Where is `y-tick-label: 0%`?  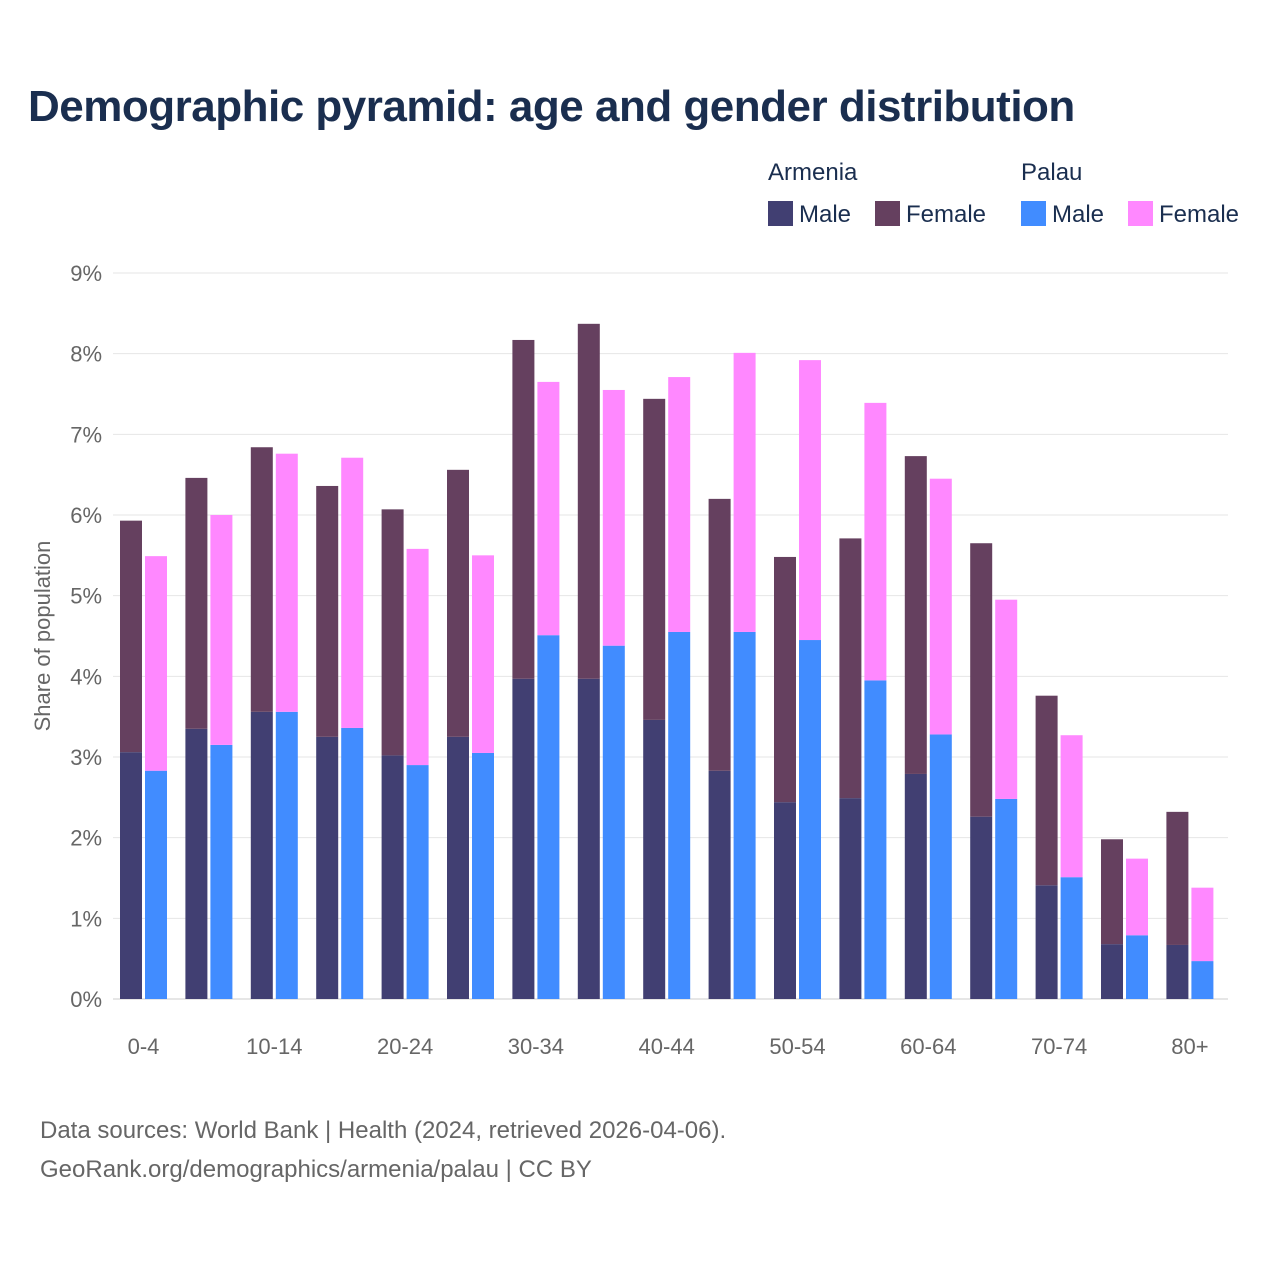
y-tick-label: 0% is located at coordinates (86, 999).